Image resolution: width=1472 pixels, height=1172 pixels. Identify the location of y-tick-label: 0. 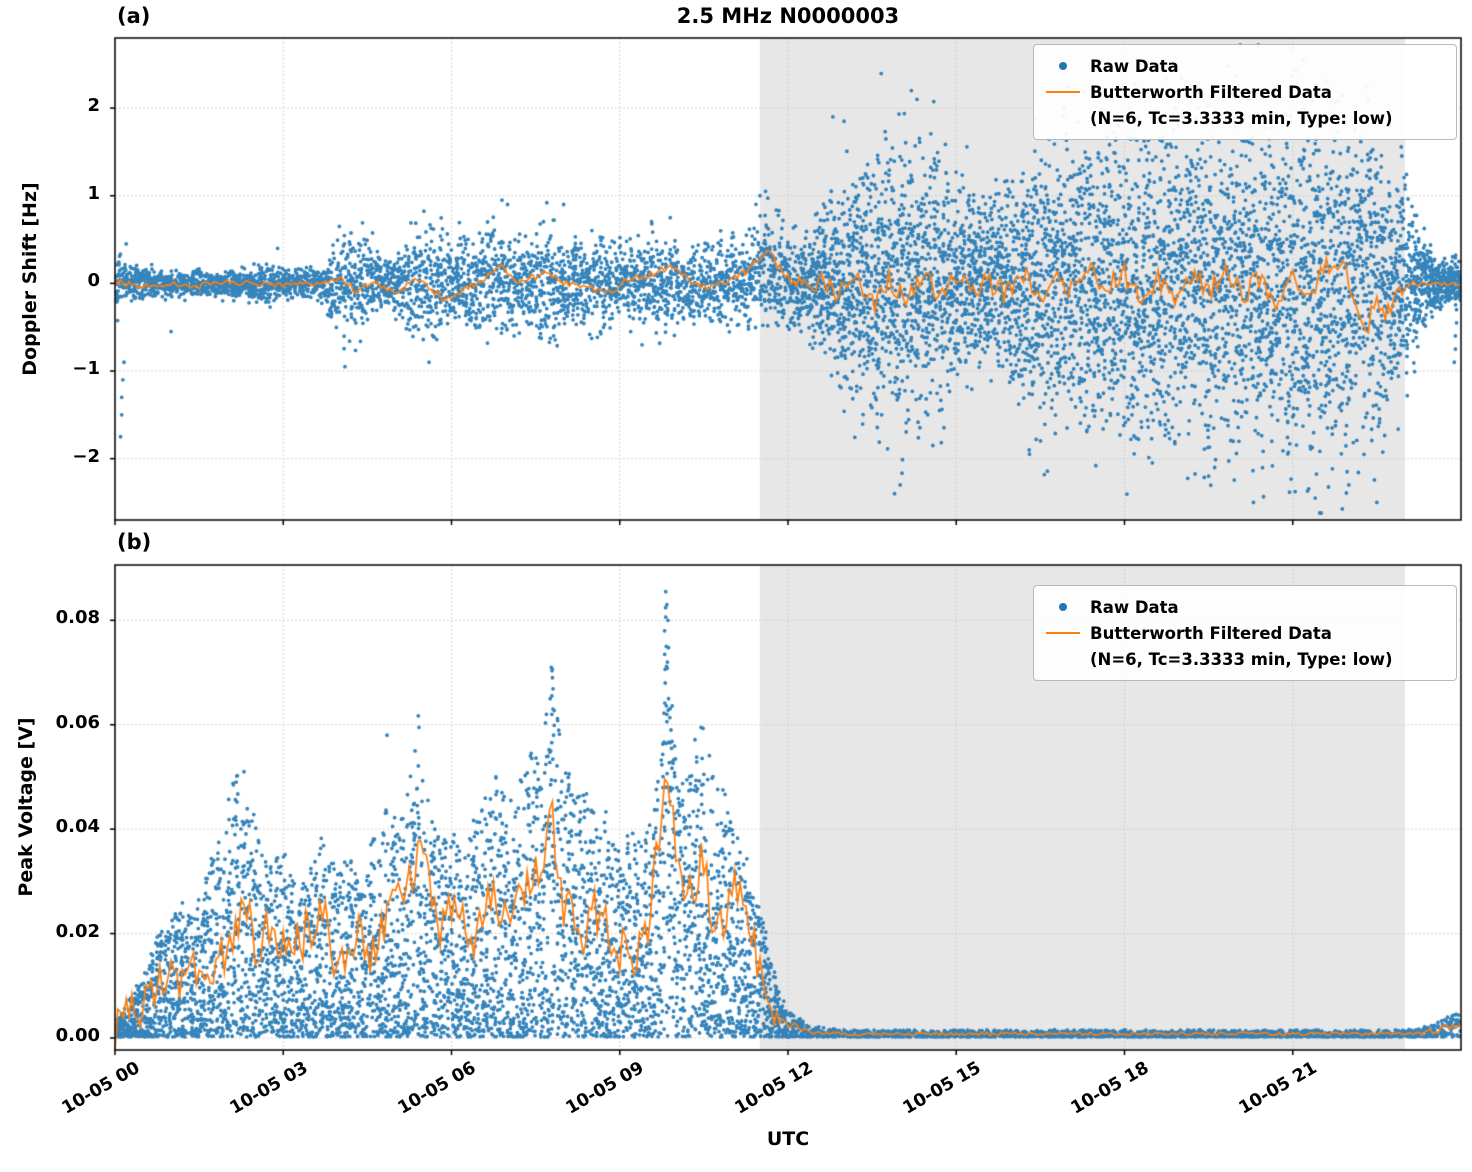
(93, 281).